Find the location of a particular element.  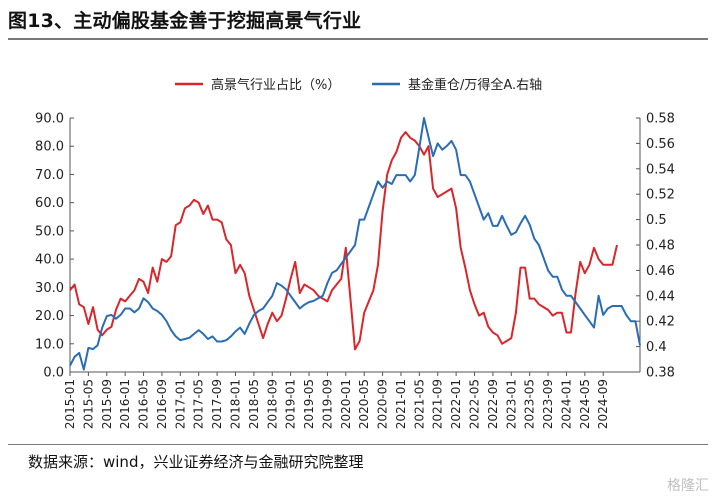

figure-title: 图13、主动偏股基金善于挖掘高景气行业 is located at coordinates (185, 21).